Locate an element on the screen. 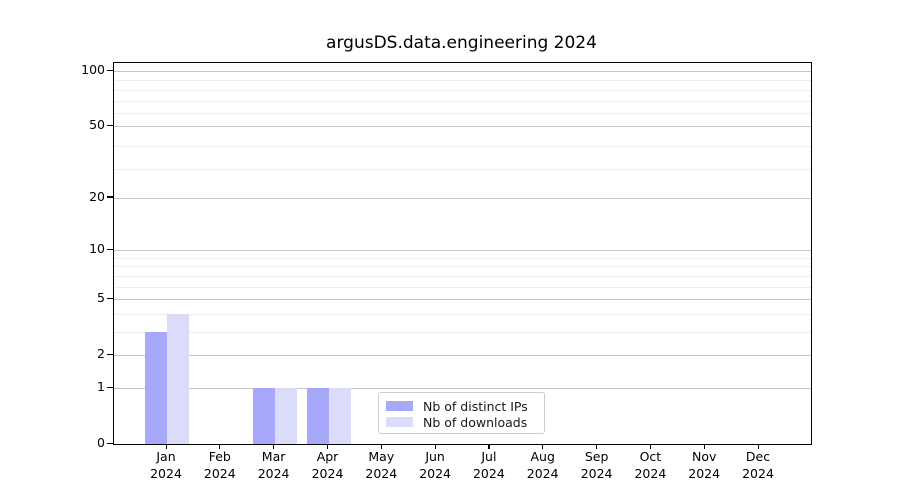  chart-title: argusDS.data.engineering 2024 is located at coordinates (461, 43).